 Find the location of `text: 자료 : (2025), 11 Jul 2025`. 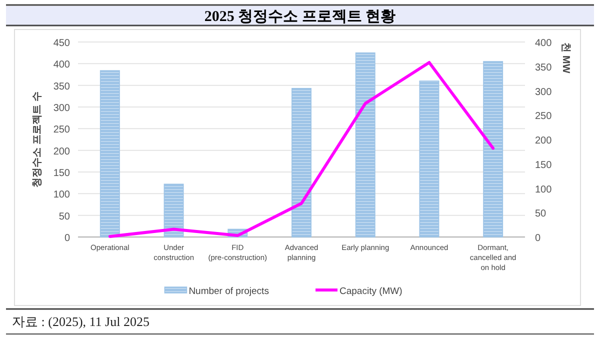

text: 자료 : (2025), 11 Jul 2025 is located at coordinates (81, 321).